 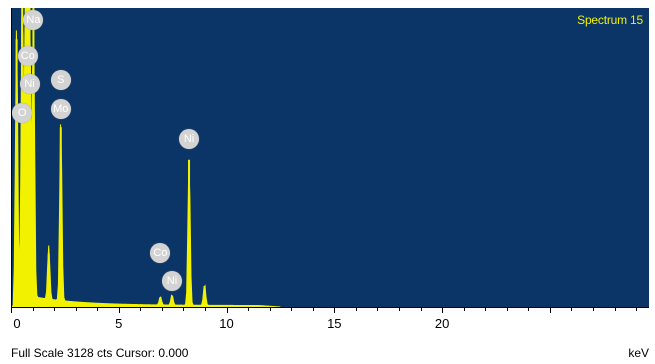 What do you see at coordinates (334, 323) in the screenshot?
I see `x-axis-tick-label: 15` at bounding box center [334, 323].